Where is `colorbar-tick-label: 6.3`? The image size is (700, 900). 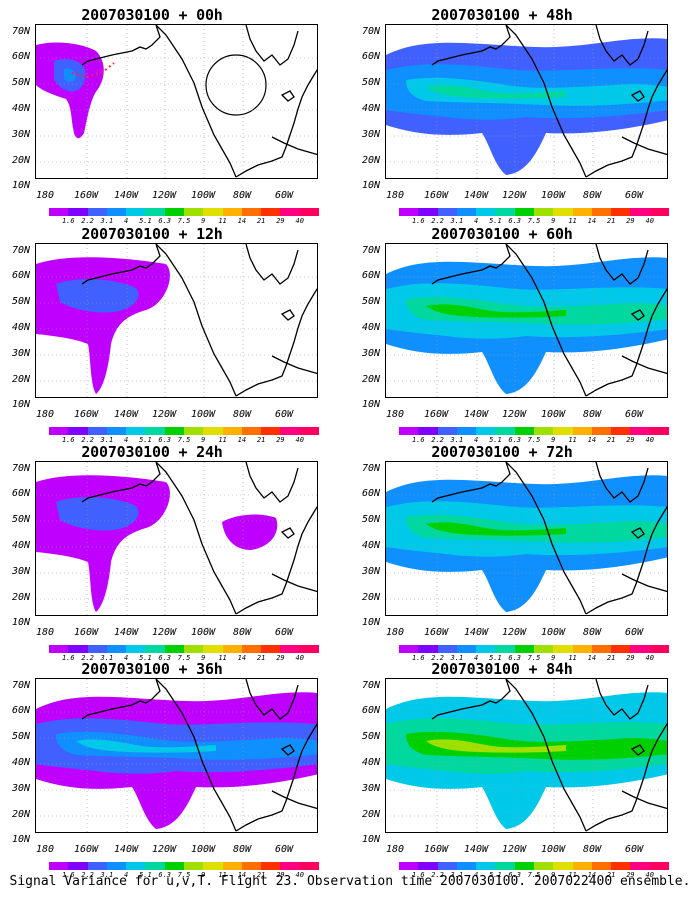
colorbar-tick-label: 6.3 is located at coordinates (165, 658).